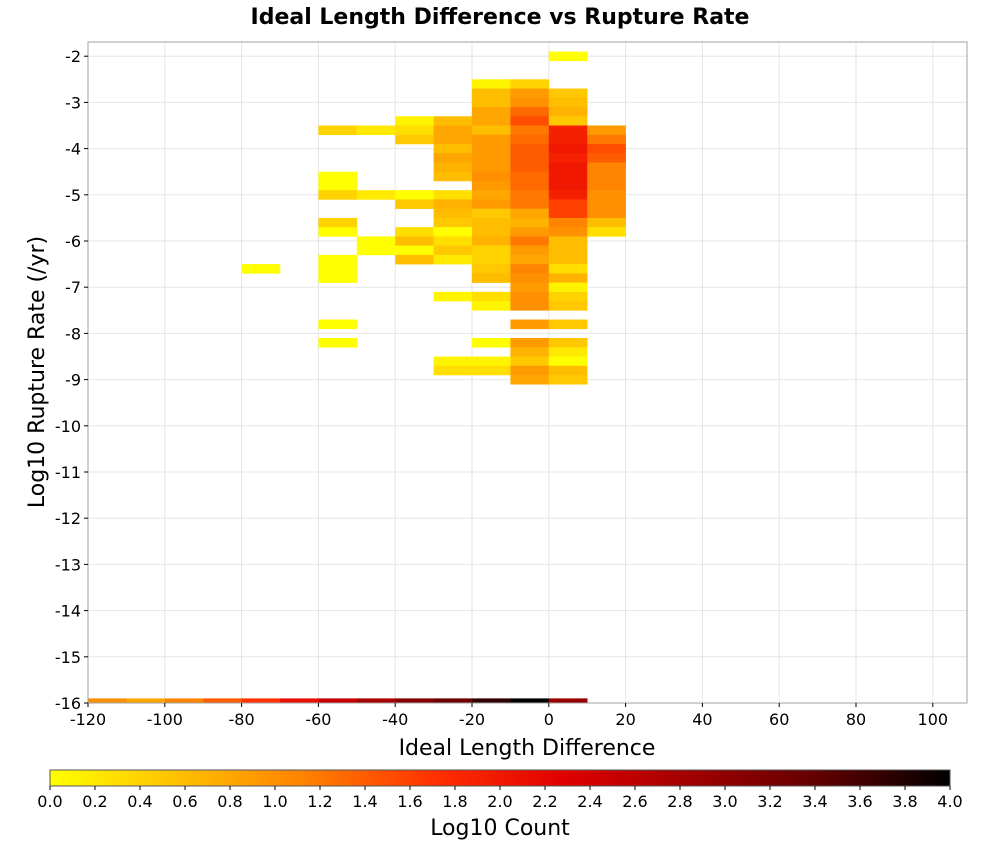 The image size is (1000, 850). What do you see at coordinates (472, 719) in the screenshot?
I see `x-tick-label: -20` at bounding box center [472, 719].